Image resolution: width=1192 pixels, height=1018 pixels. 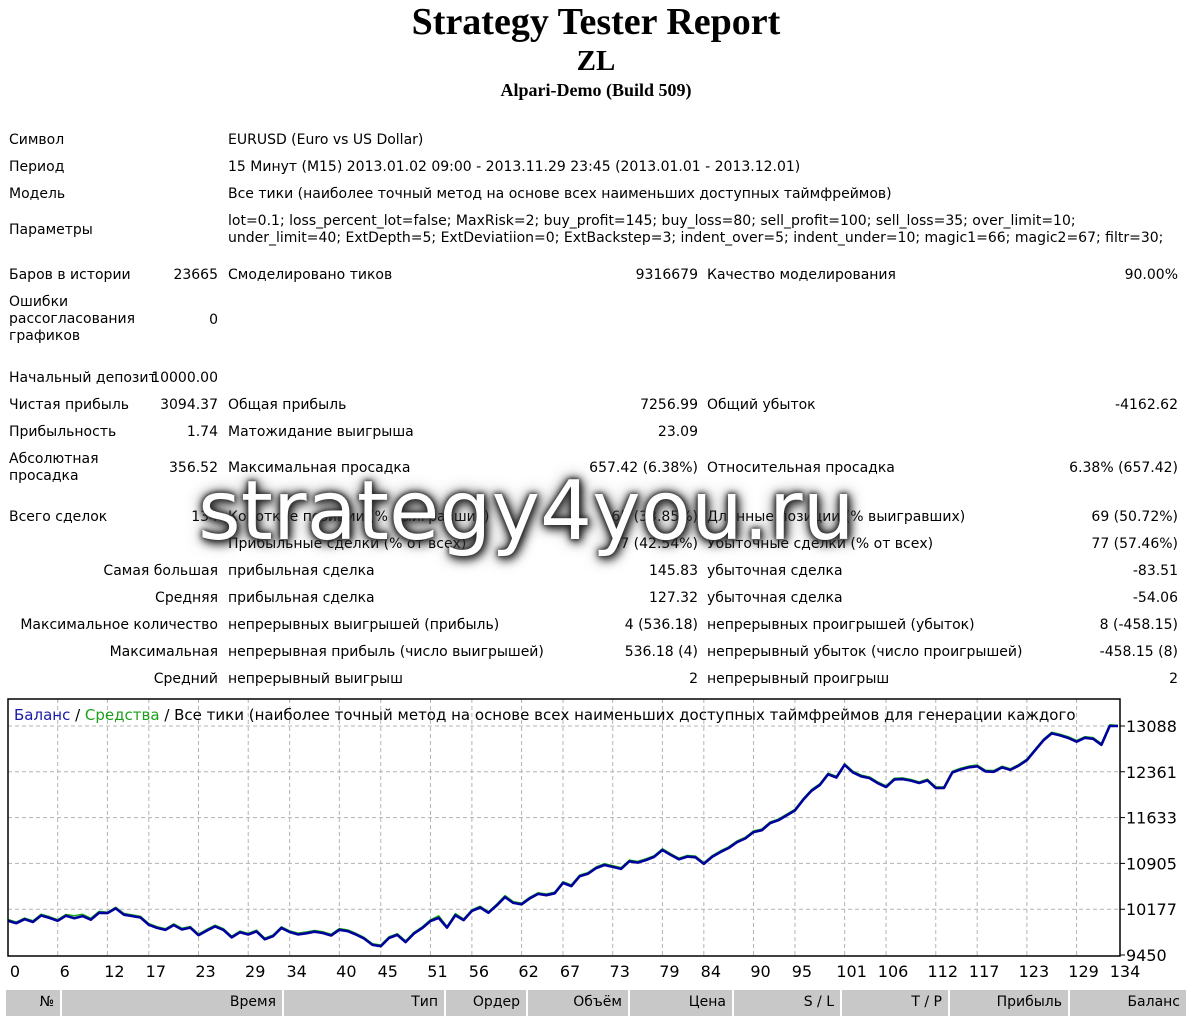 What do you see at coordinates (775, 571) in the screenshot?
I see `largest-loss-label: убыточная сделка` at bounding box center [775, 571].